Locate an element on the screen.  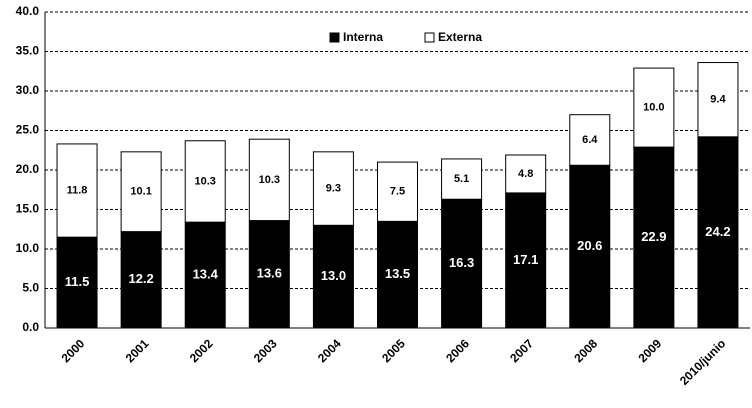
data-label: 13.4 is located at coordinates (206, 274).